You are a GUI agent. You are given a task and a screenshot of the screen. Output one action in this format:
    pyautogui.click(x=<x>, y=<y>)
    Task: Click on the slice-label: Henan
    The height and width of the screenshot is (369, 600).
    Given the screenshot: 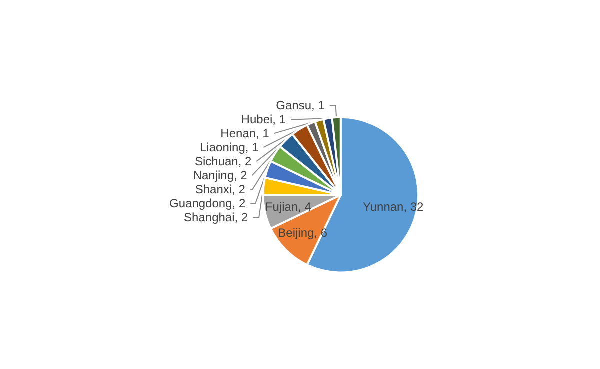 What is the action you would take?
    pyautogui.click(x=238, y=133)
    